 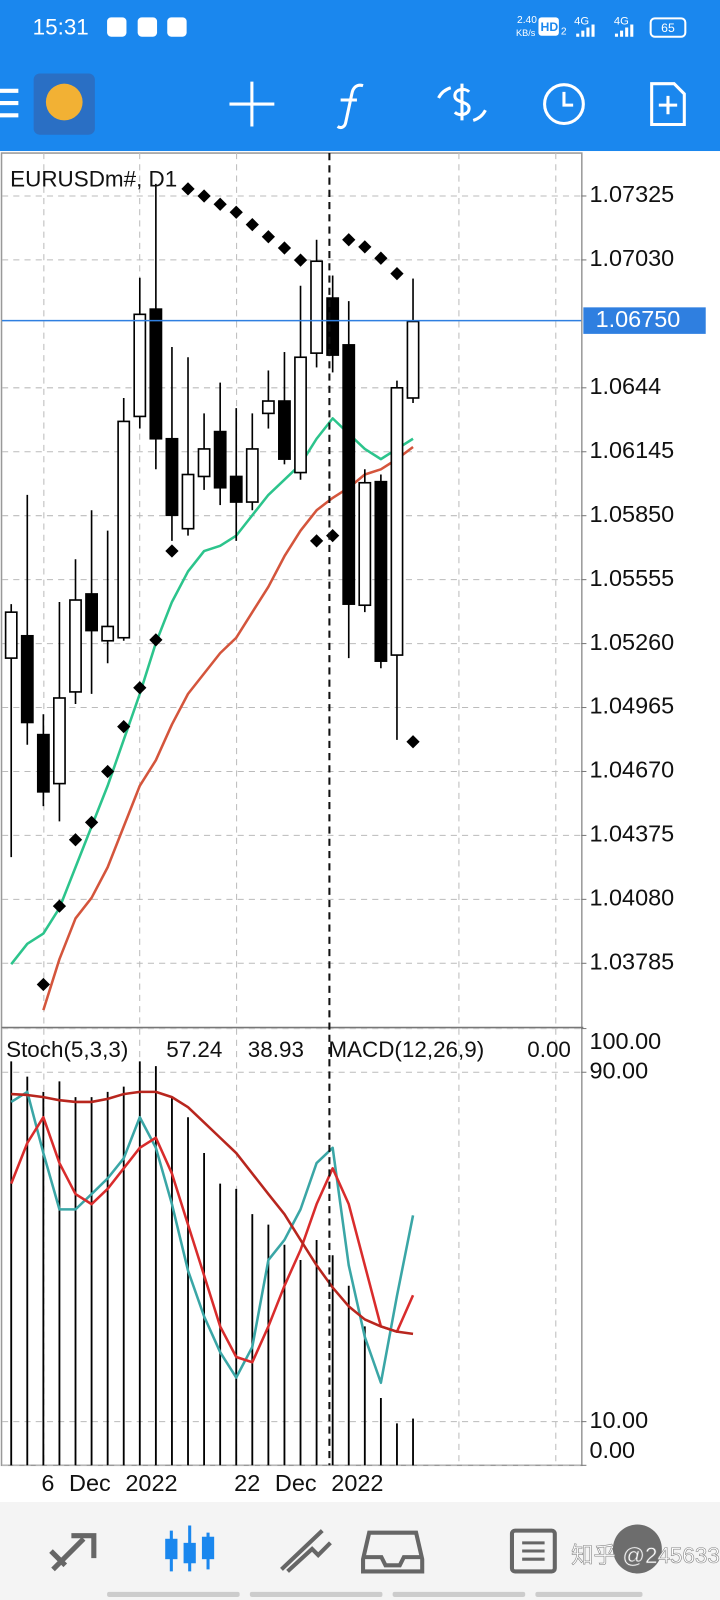 I want to click on price-label-box, so click(x=644, y=320).